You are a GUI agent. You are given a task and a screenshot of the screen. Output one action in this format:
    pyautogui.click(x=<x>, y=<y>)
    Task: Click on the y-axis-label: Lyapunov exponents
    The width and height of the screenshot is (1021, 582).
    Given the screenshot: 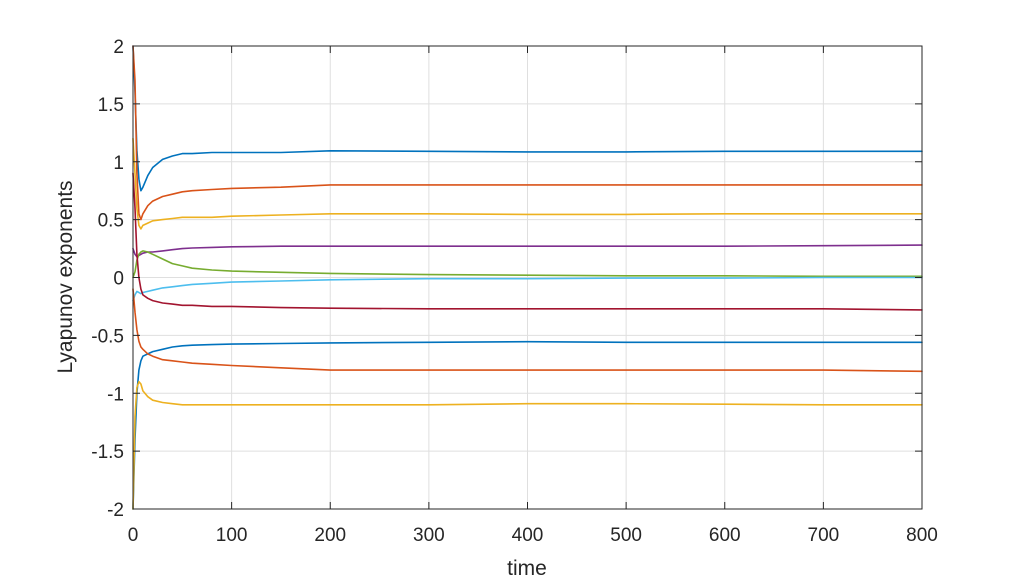 What is the action you would take?
    pyautogui.click(x=65, y=276)
    